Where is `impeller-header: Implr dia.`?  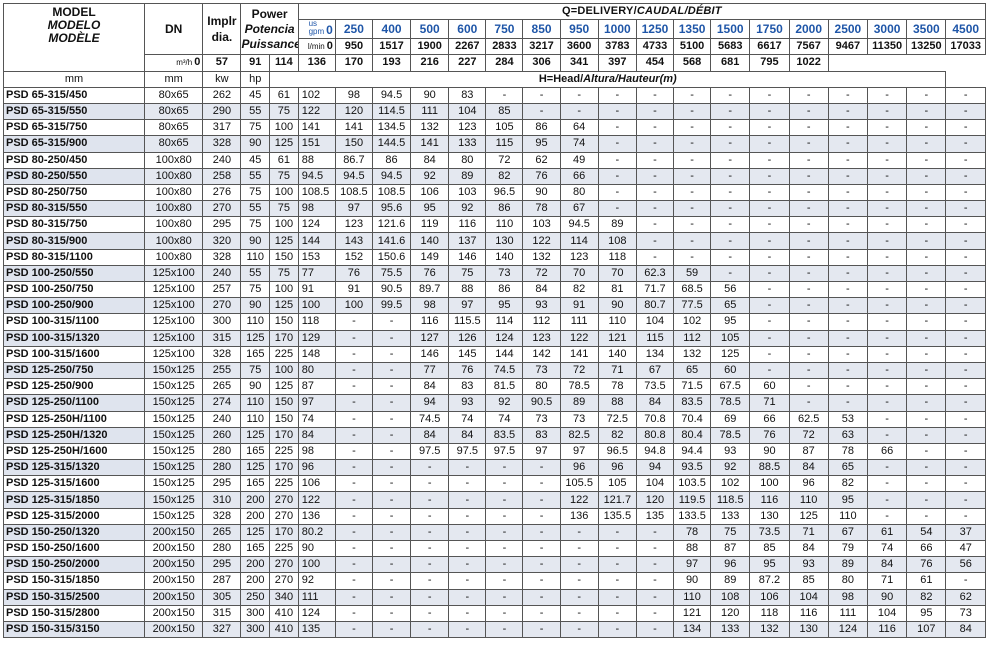 impeller-header: Implr dia. is located at coordinates (222, 29).